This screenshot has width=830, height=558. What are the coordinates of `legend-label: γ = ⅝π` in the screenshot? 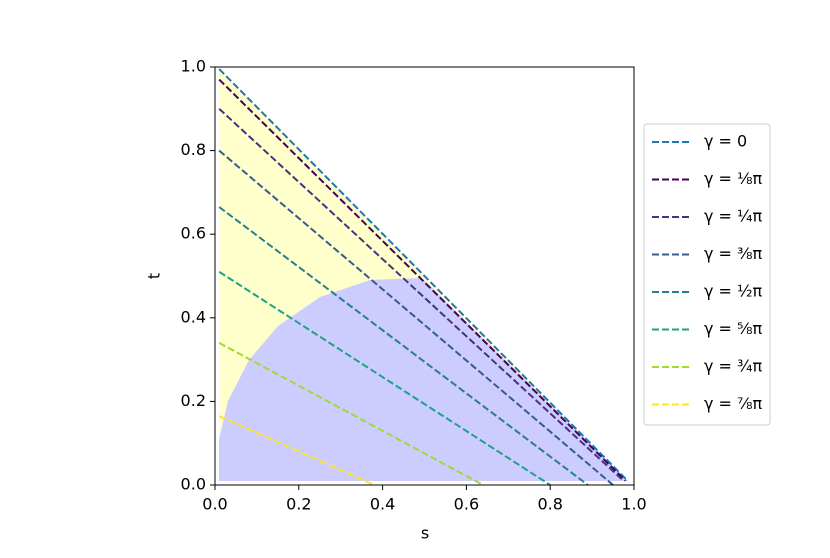 It's located at (733, 328).